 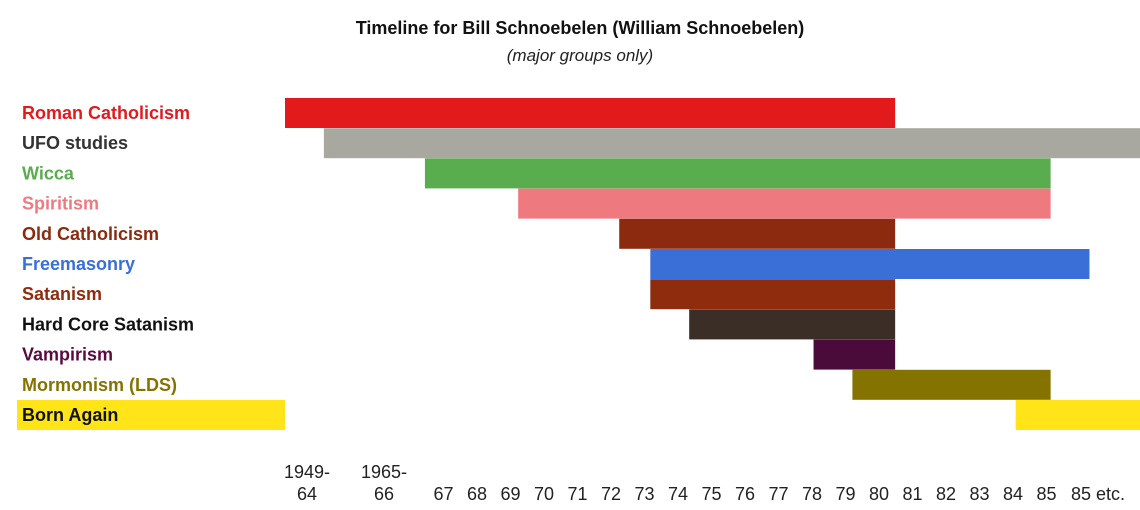 What do you see at coordinates (75, 143) in the screenshot?
I see `row-label-ufo-studies: UFO studies` at bounding box center [75, 143].